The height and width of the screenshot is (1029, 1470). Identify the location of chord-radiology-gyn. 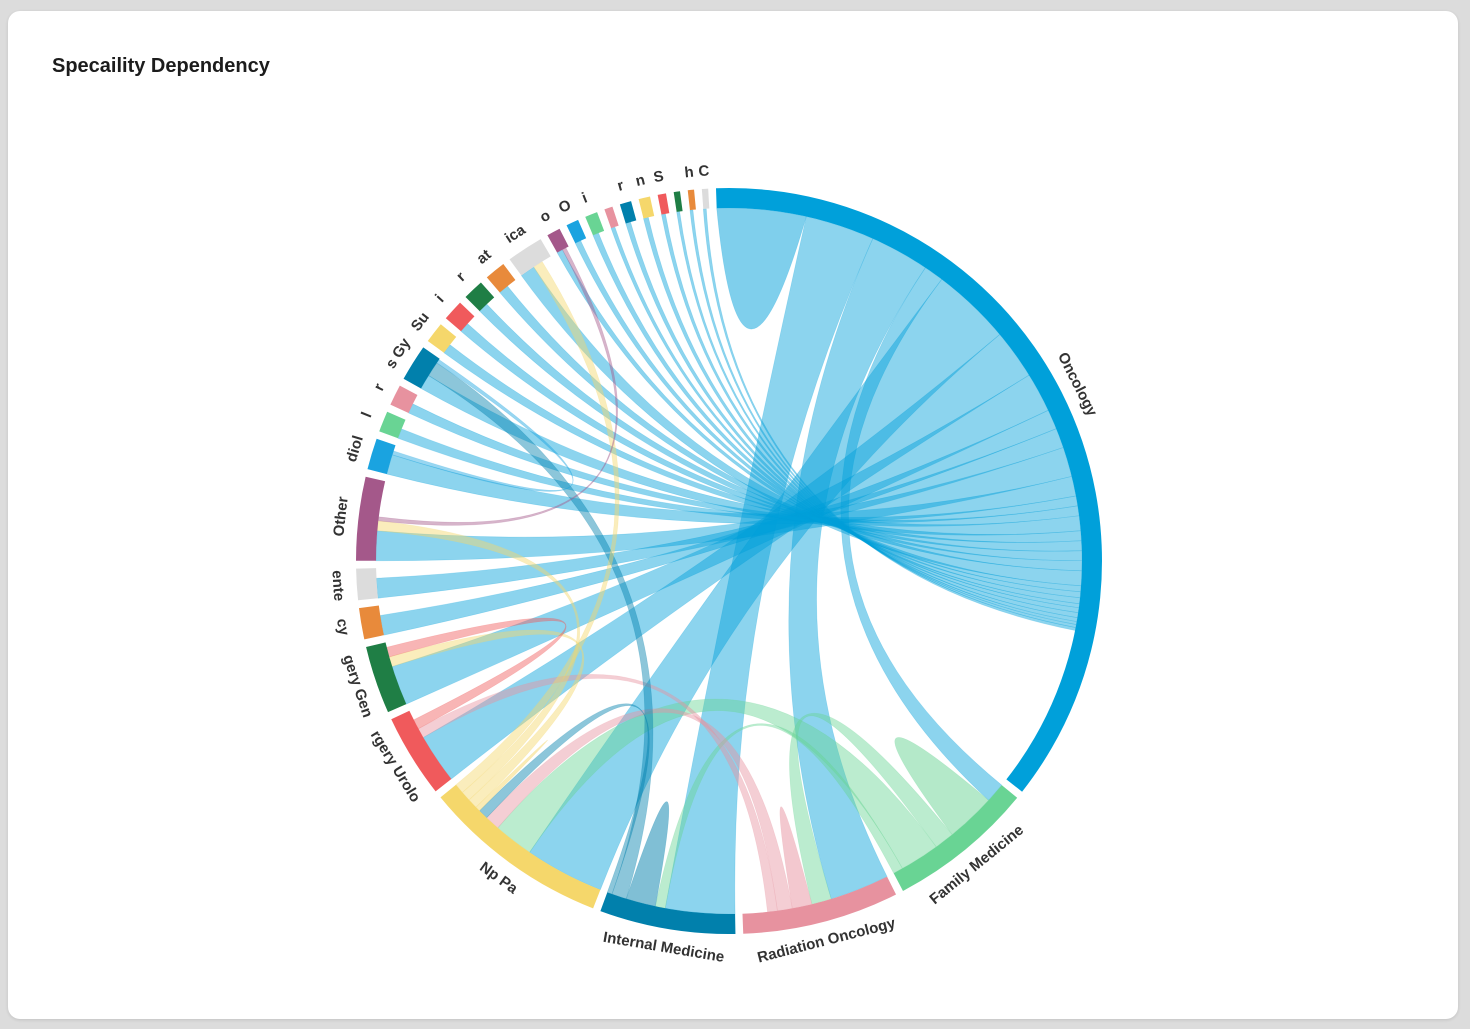
(482, 425).